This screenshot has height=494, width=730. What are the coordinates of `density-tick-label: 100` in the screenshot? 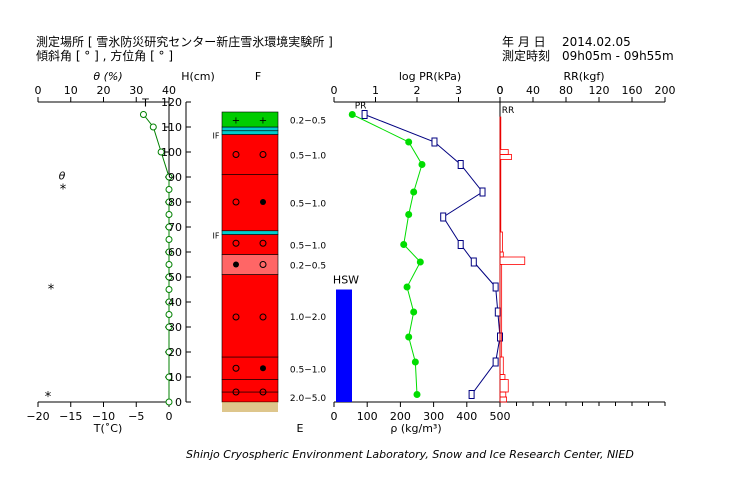 It's located at (367, 416).